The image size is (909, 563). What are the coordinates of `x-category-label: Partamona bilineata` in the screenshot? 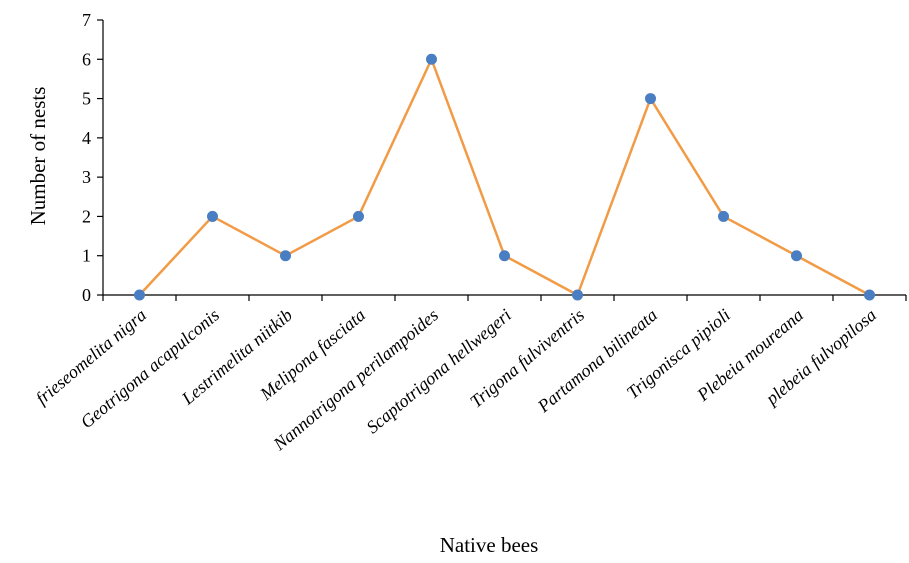 It's located at (597, 361).